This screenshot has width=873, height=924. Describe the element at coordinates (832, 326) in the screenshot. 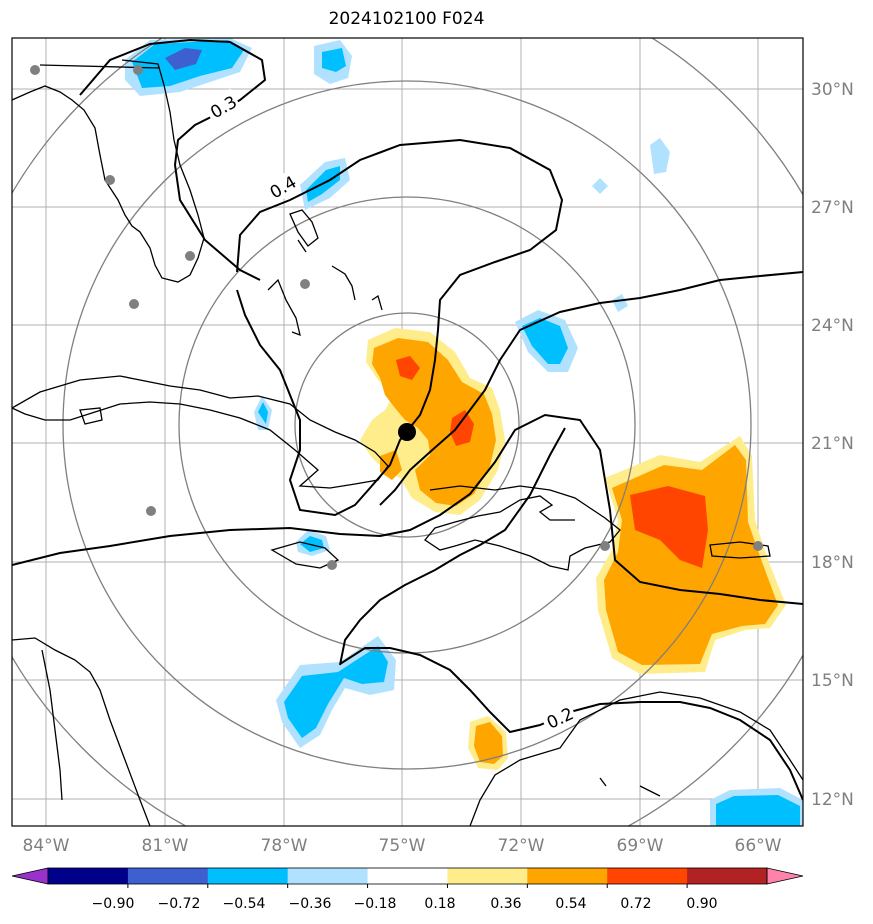

I see `lat-label-24n: 24°N` at that location.